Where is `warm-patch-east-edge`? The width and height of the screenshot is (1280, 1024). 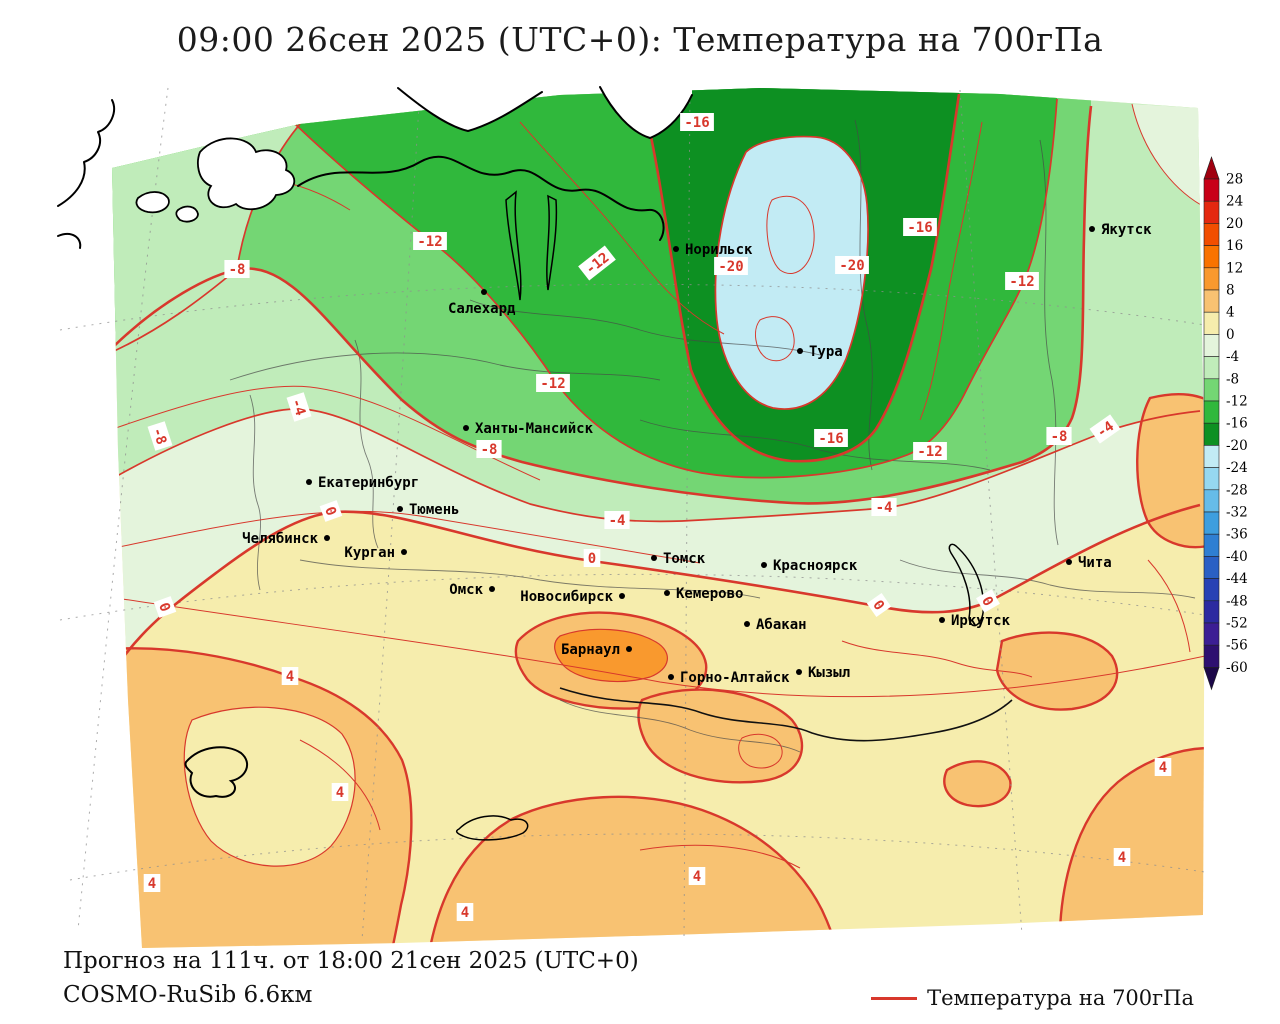 warm-patch-east-edge is located at coordinates (1170, 470).